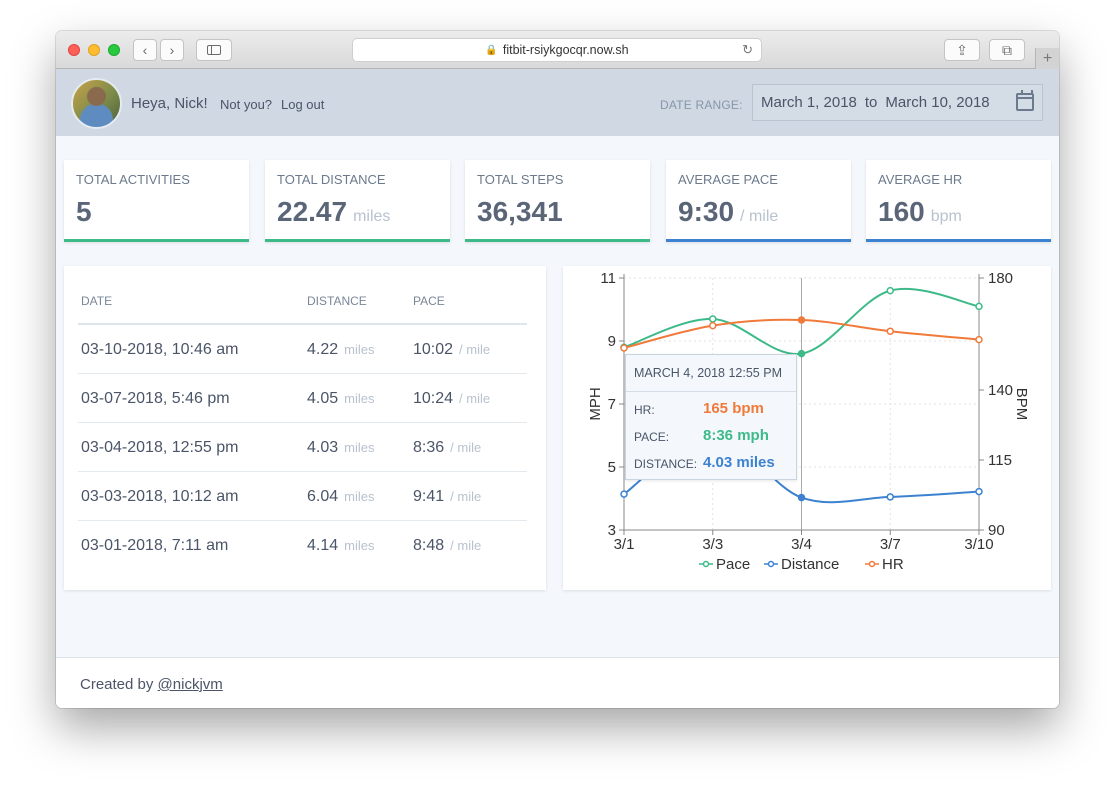 This screenshot has width=1115, height=788. What do you see at coordinates (1007, 50) in the screenshot?
I see `tabs-button: ⧉` at bounding box center [1007, 50].